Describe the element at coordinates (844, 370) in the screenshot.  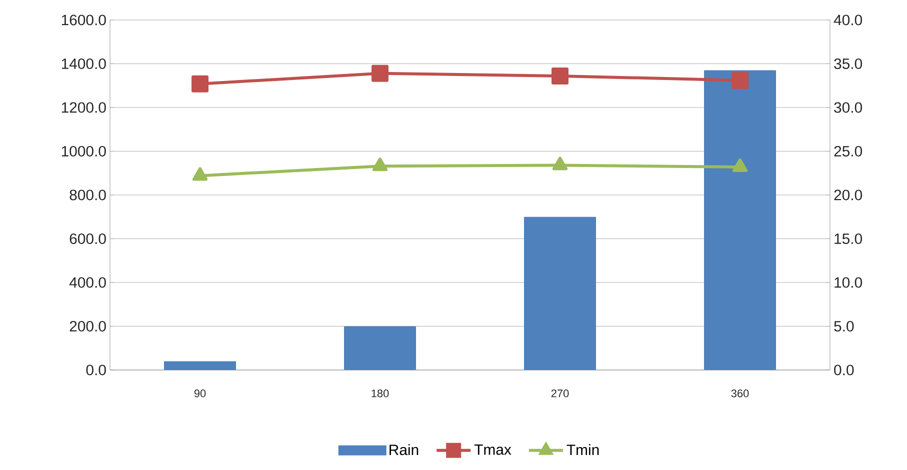
I see `y2-tick-label: 0.0` at that location.